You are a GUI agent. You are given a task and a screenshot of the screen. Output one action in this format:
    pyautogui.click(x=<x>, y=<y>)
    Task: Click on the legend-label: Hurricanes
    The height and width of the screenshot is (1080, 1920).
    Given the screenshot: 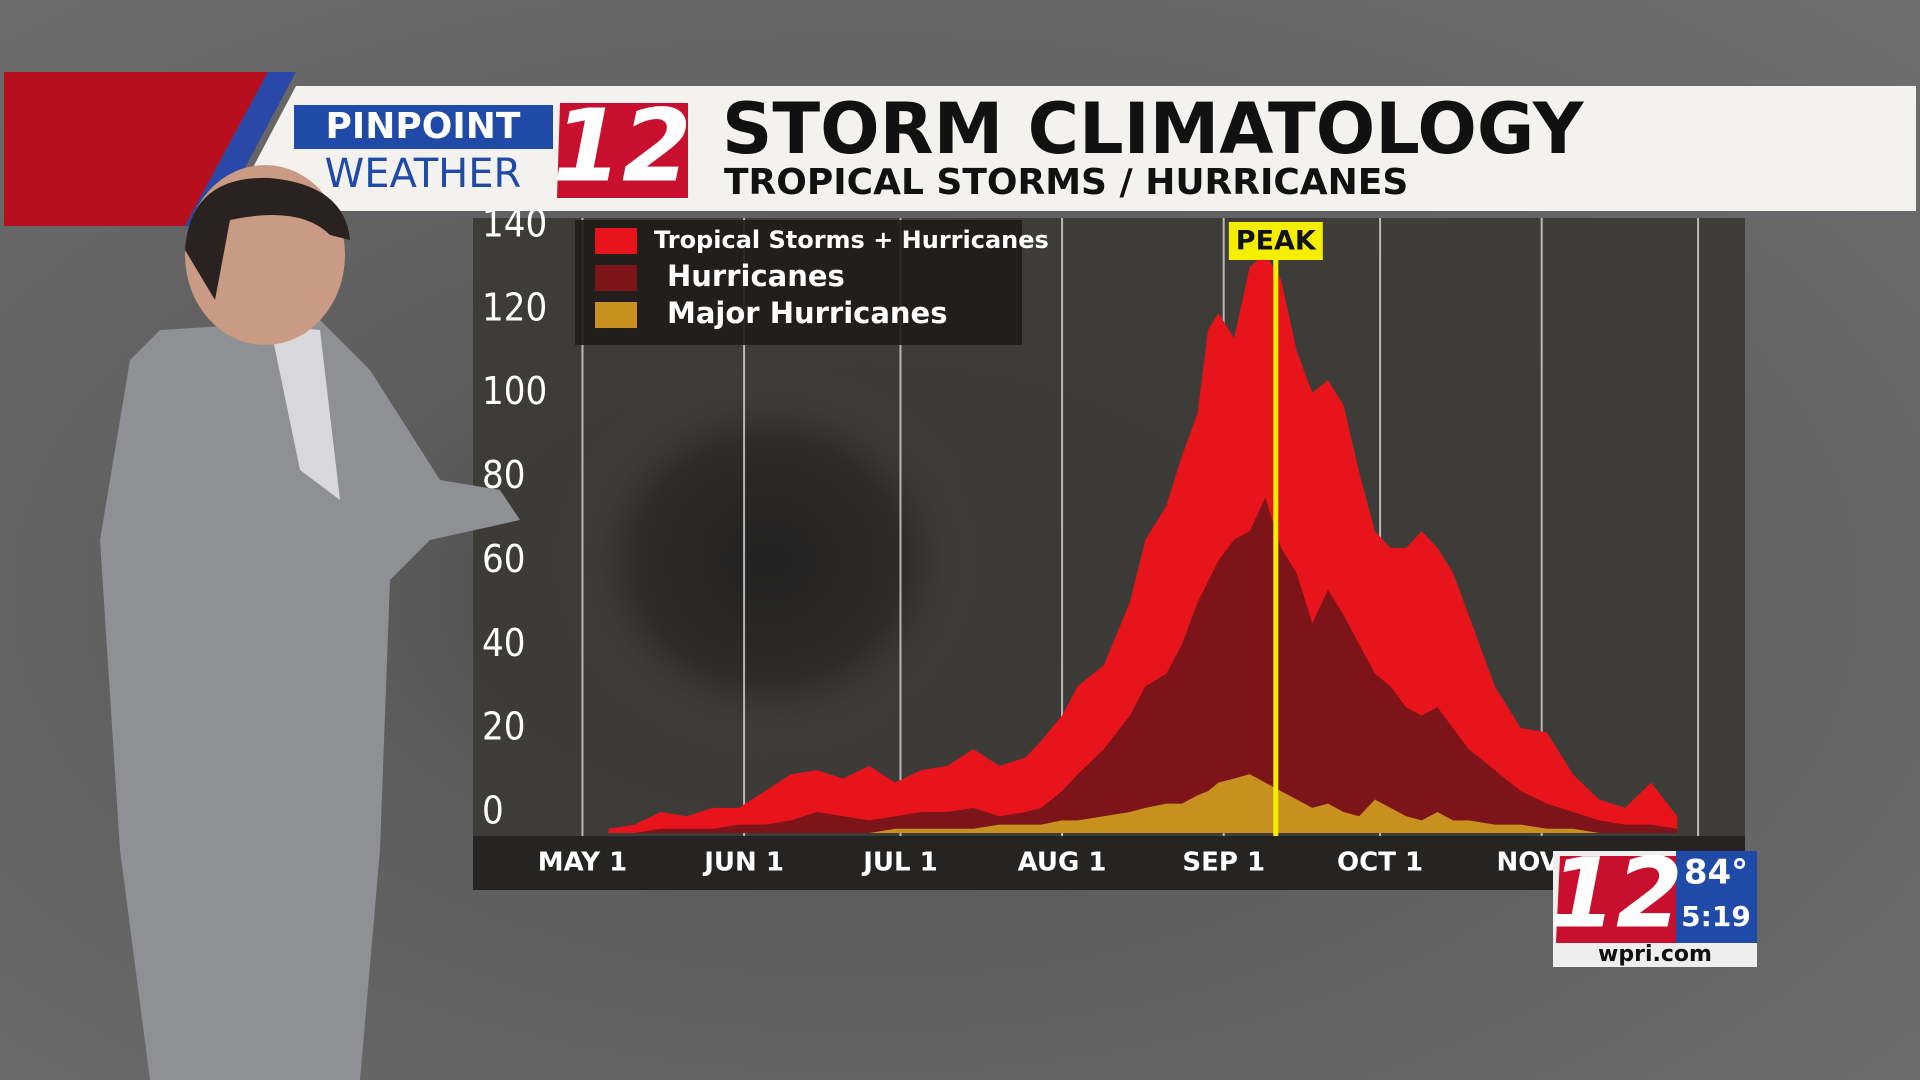 What is the action you would take?
    pyautogui.click(x=756, y=276)
    